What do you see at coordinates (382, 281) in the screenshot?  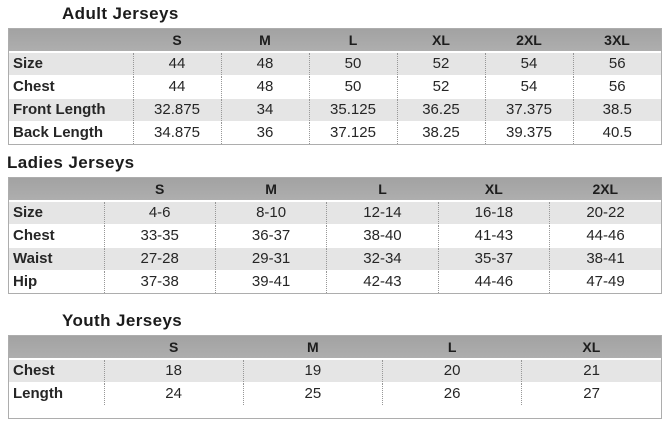 I see `value-cell: 42-43` at bounding box center [382, 281].